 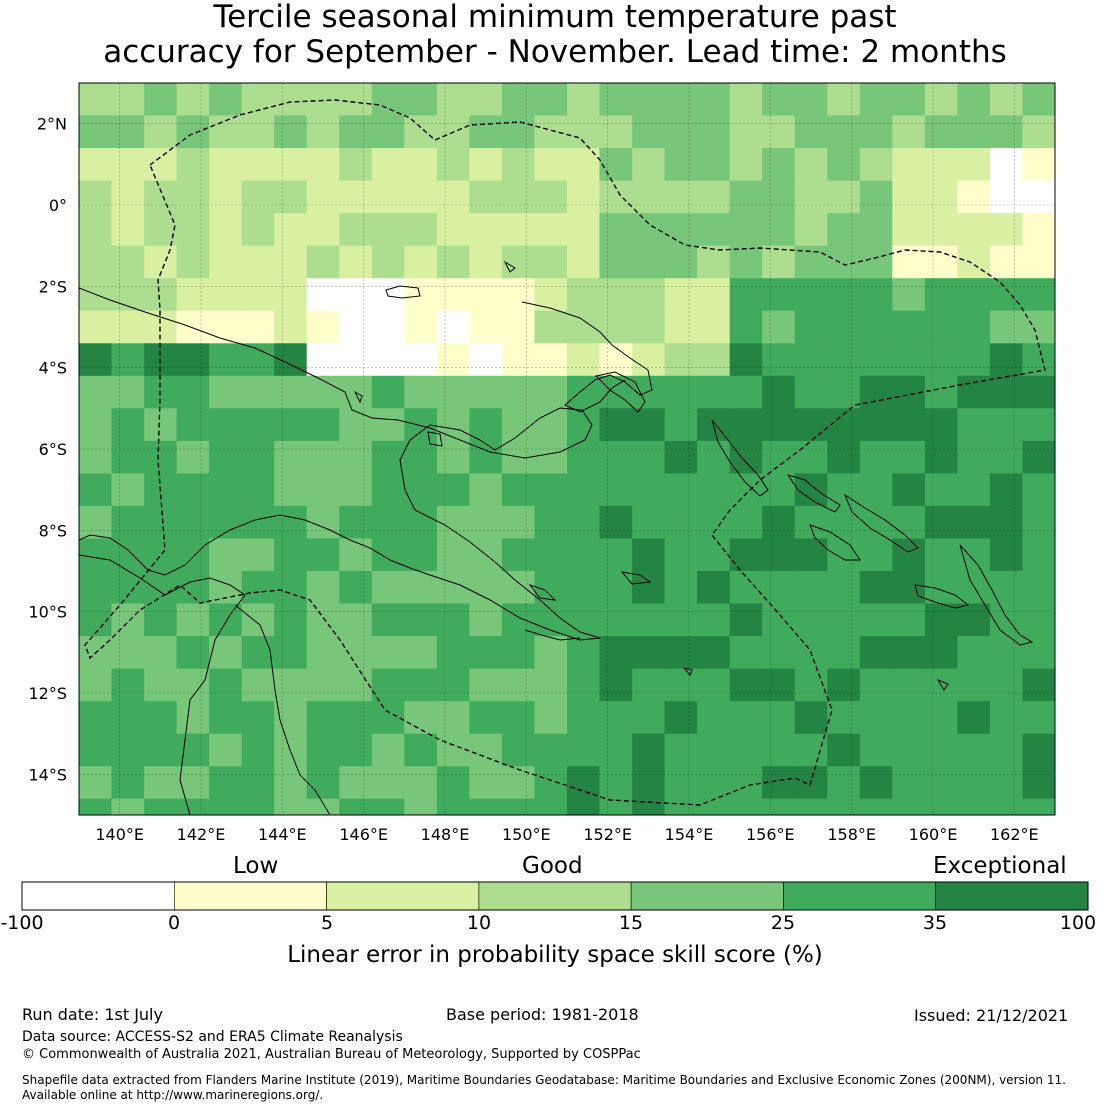 I want to click on colorbar-frame, so click(x=555, y=896).